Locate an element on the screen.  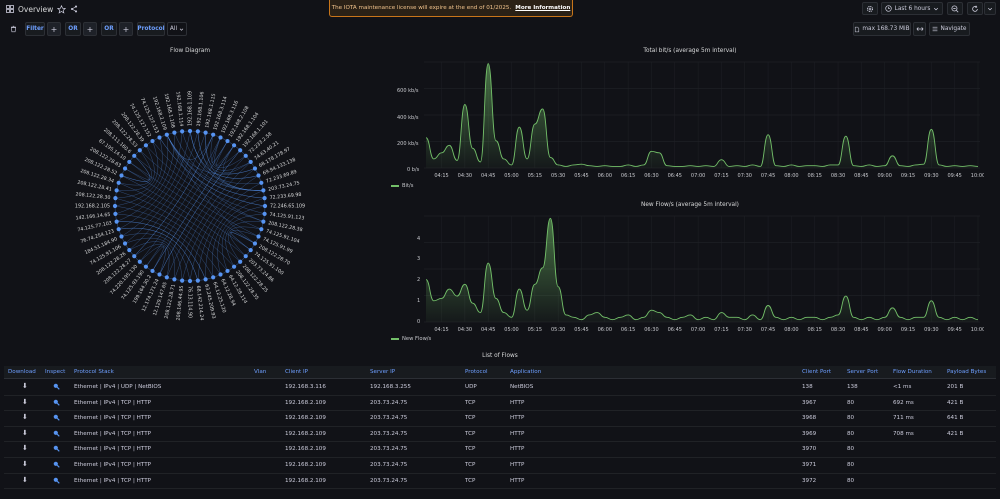
banner-more-info-link: More Information is located at coordinates (543, 8).